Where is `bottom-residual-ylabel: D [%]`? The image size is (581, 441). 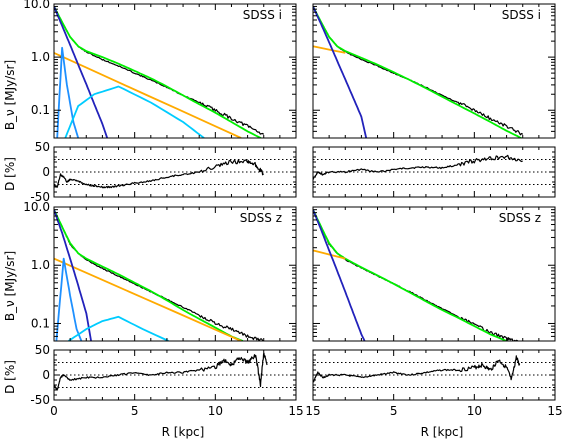
bottom-residual-ylabel: D [%] is located at coordinates (10, 377).